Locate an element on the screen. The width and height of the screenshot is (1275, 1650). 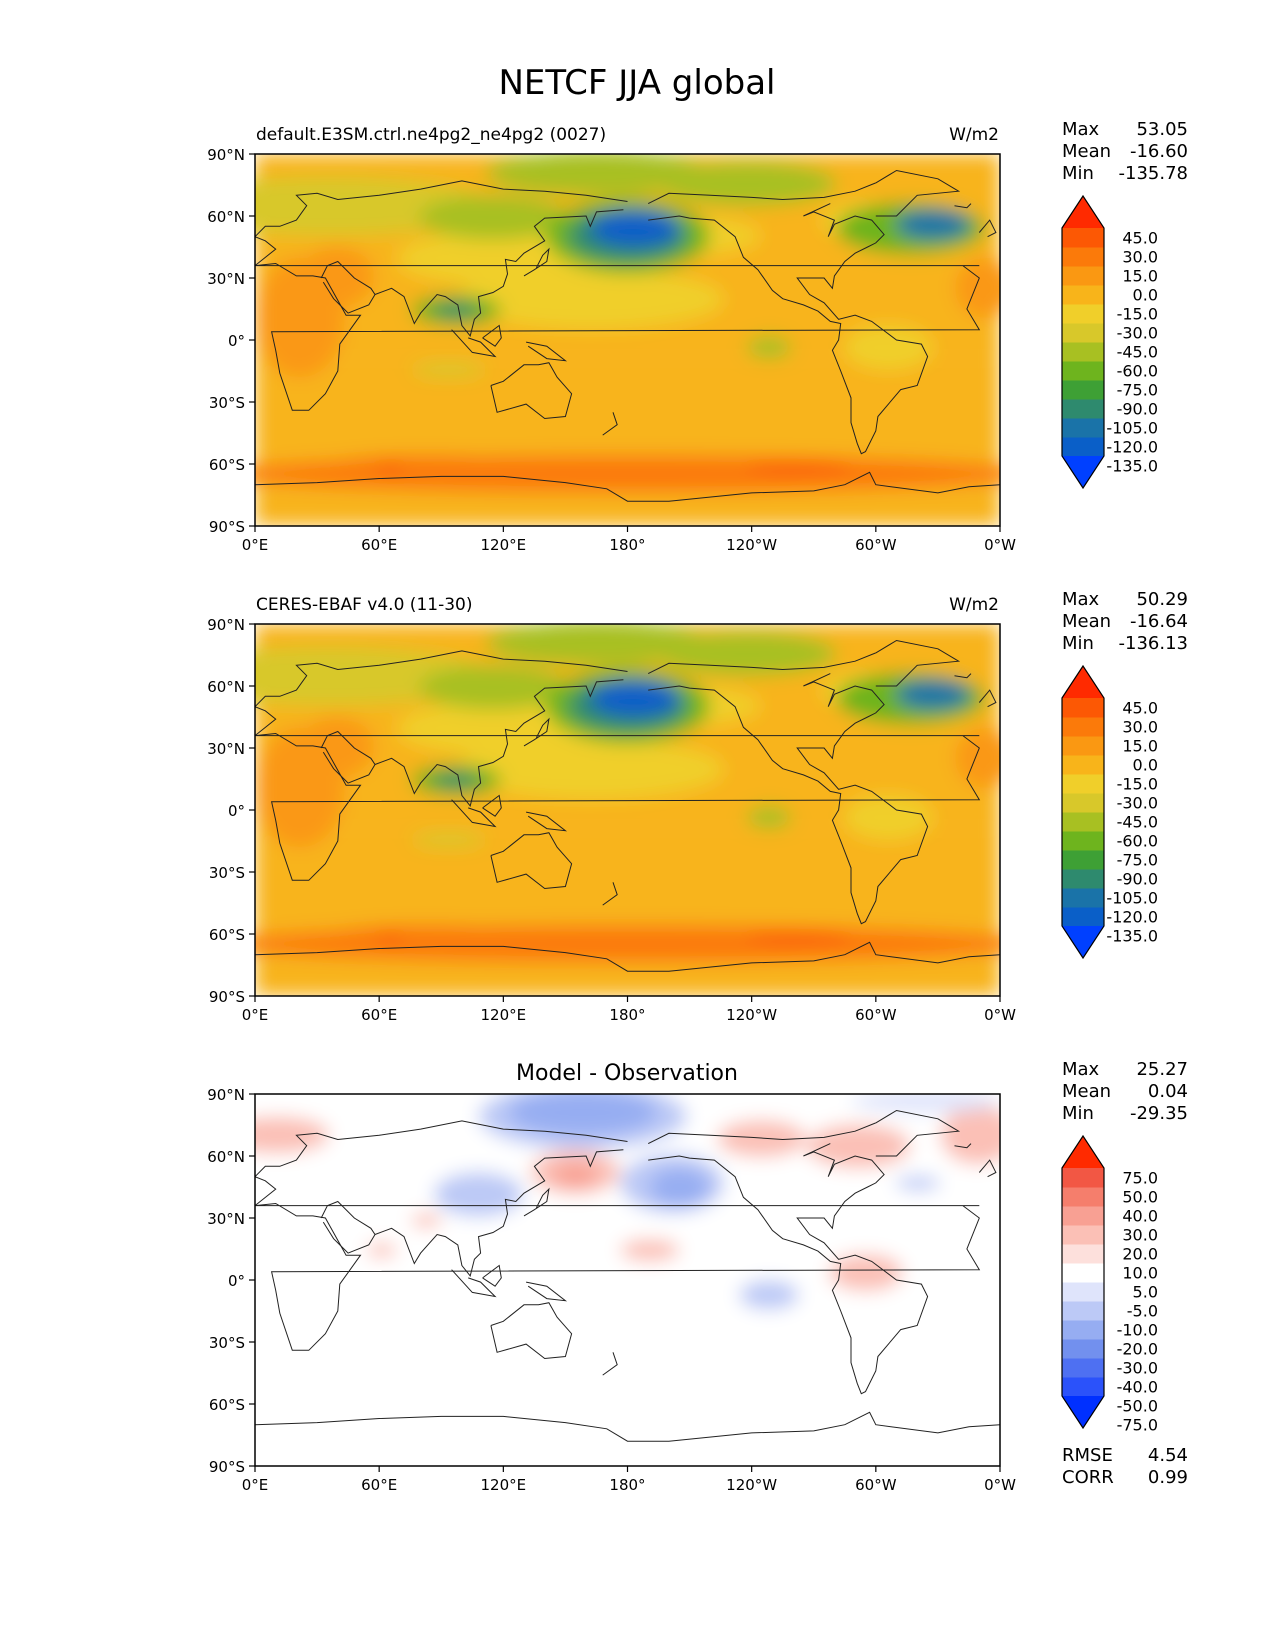
stat-min-label: Min is located at coordinates (1078, 173).